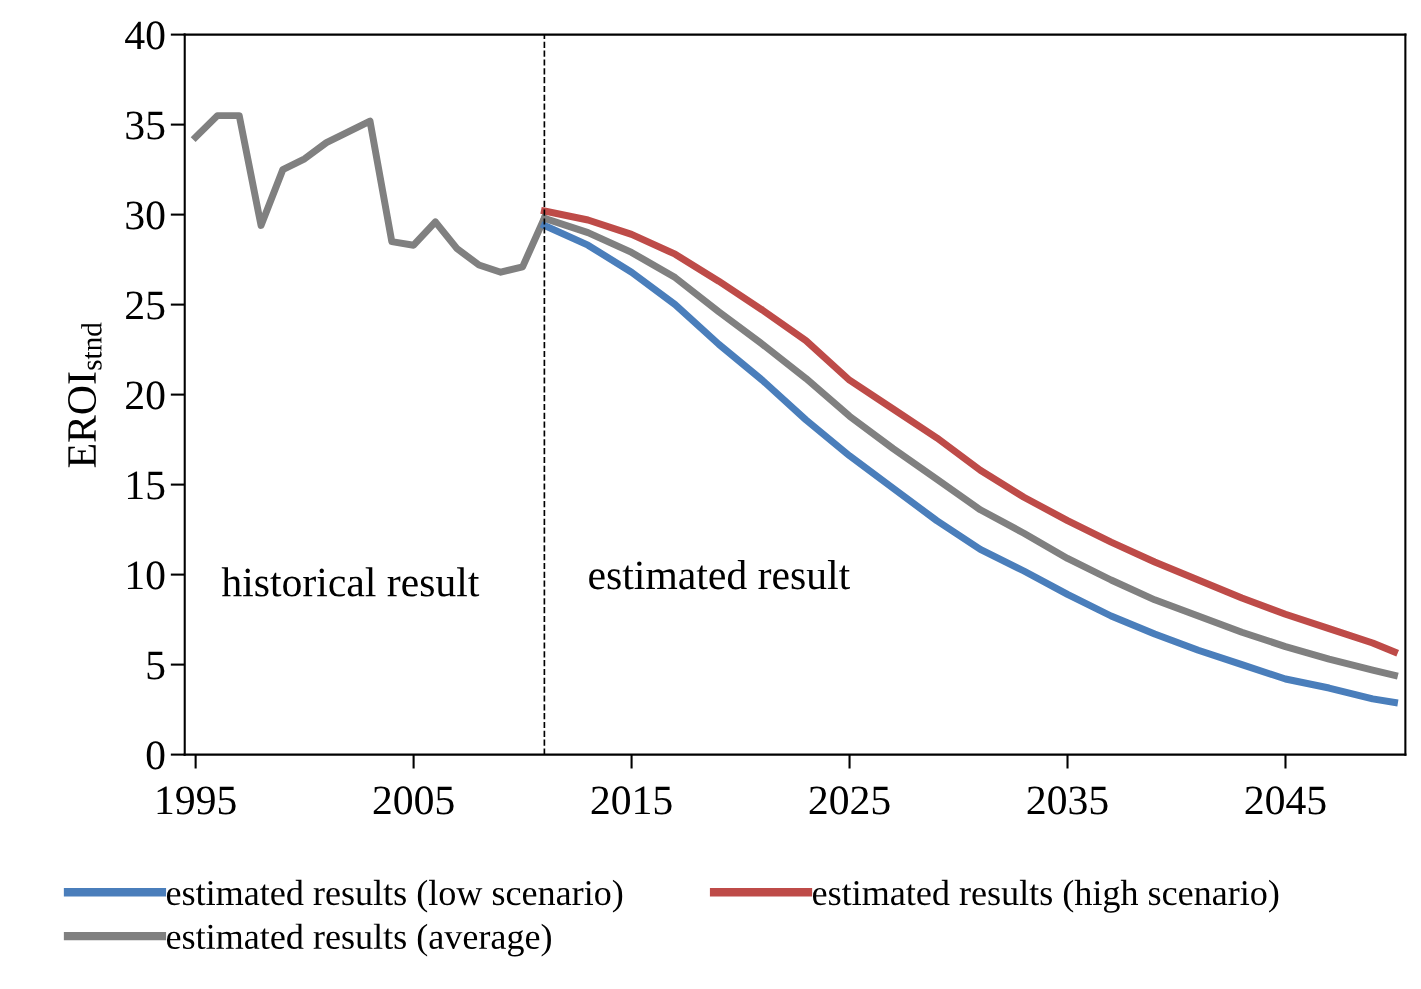 The height and width of the screenshot is (989, 1421). I want to click on legend-label: estimated results (low scenario), so click(394, 896).